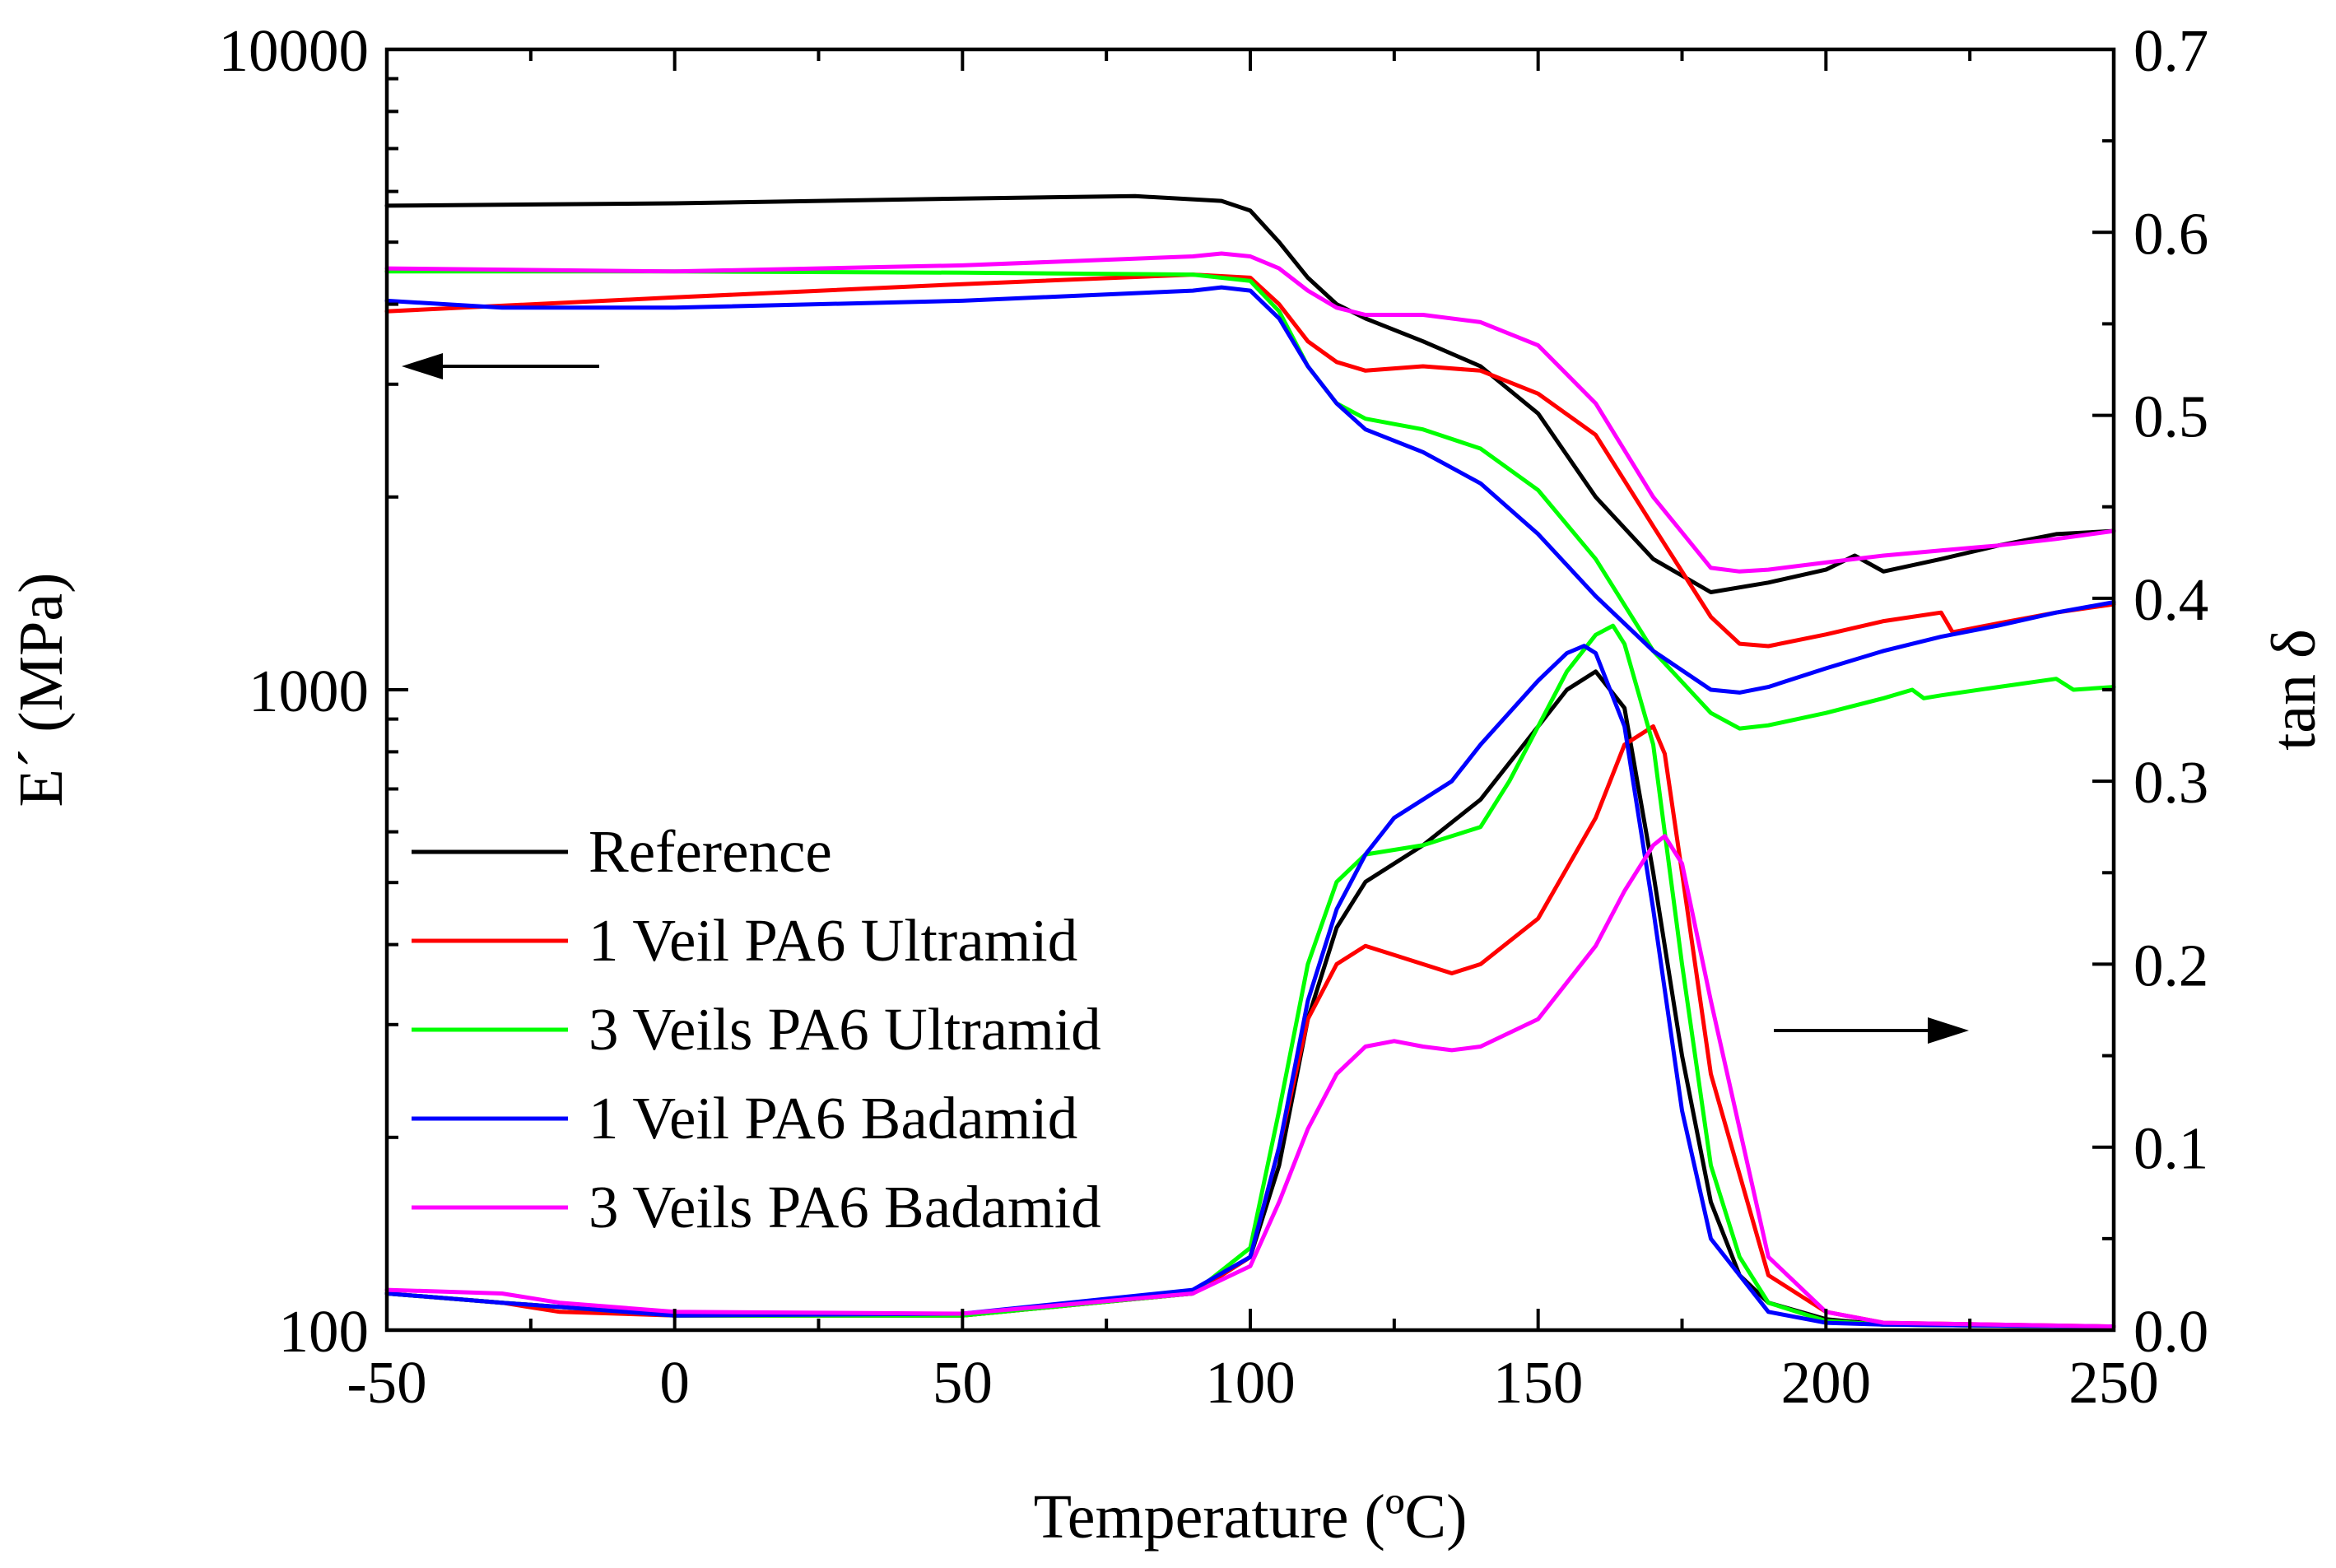 The image size is (2336, 1568). I want to click on y-left-tick-label: 100, so click(325, 1331).